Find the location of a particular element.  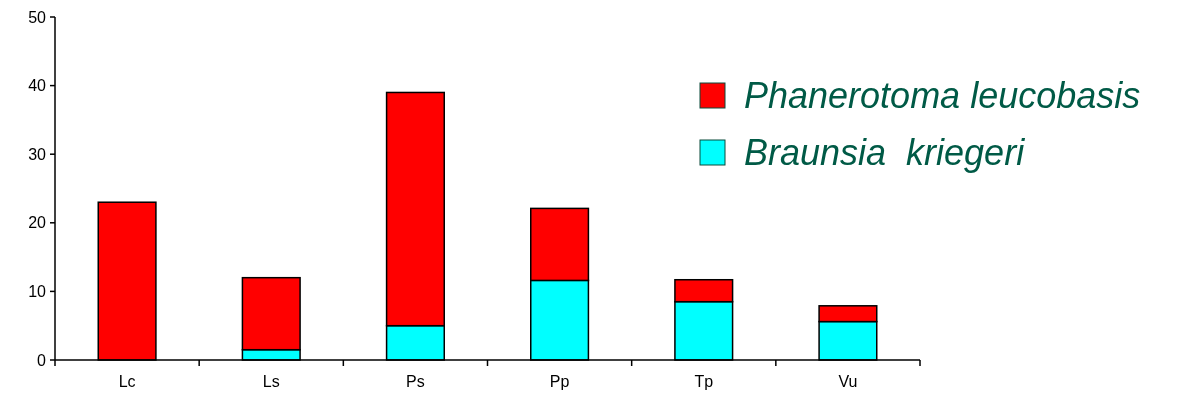

y-tick-label: 50 is located at coordinates (37, 17).